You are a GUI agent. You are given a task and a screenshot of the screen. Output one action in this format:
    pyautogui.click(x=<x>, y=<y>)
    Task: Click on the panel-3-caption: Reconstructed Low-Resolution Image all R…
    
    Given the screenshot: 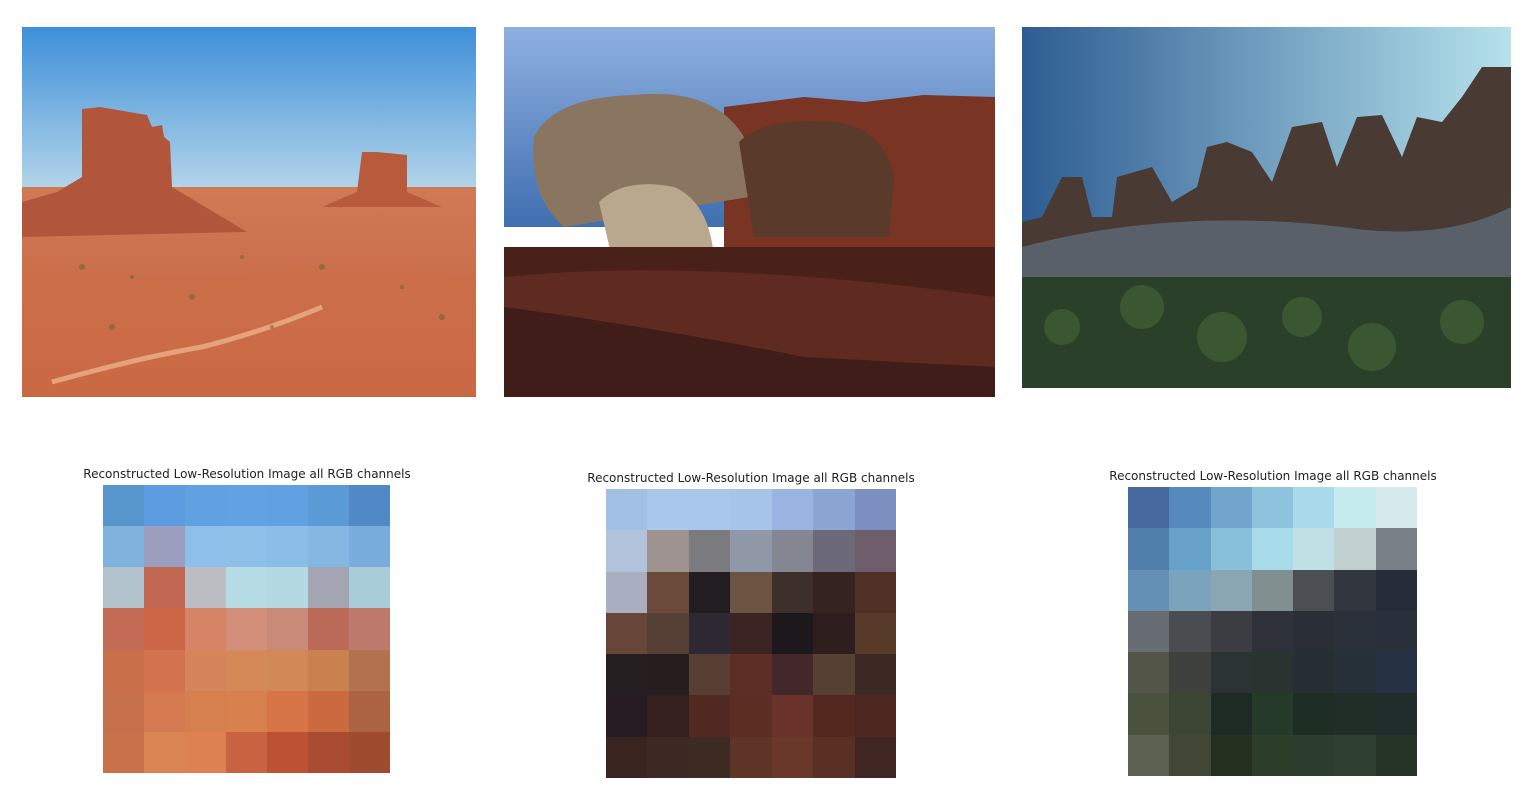 What is the action you would take?
    pyautogui.click(x=1273, y=476)
    